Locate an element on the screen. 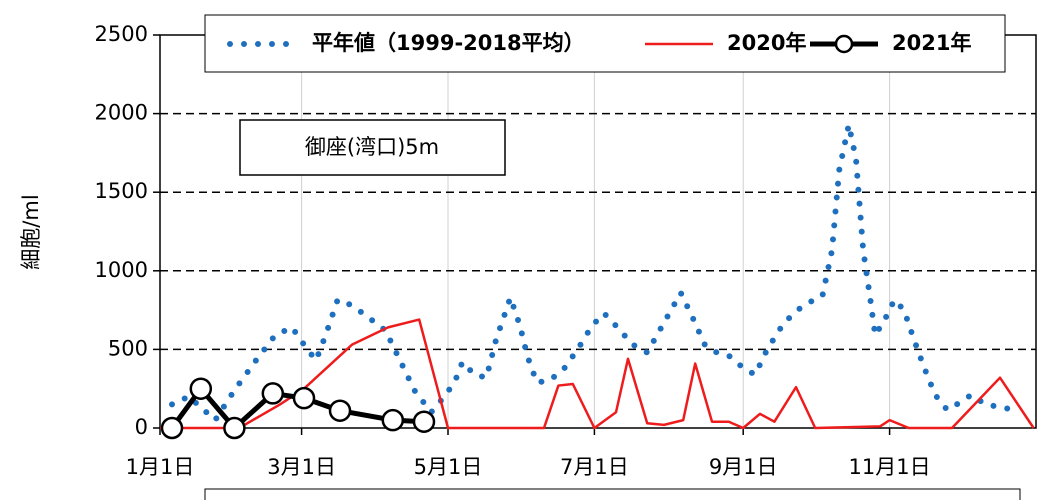 Image resolution: width=1038 pixels, height=500 pixels. y-tick-label: 2500 is located at coordinates (121, 34).